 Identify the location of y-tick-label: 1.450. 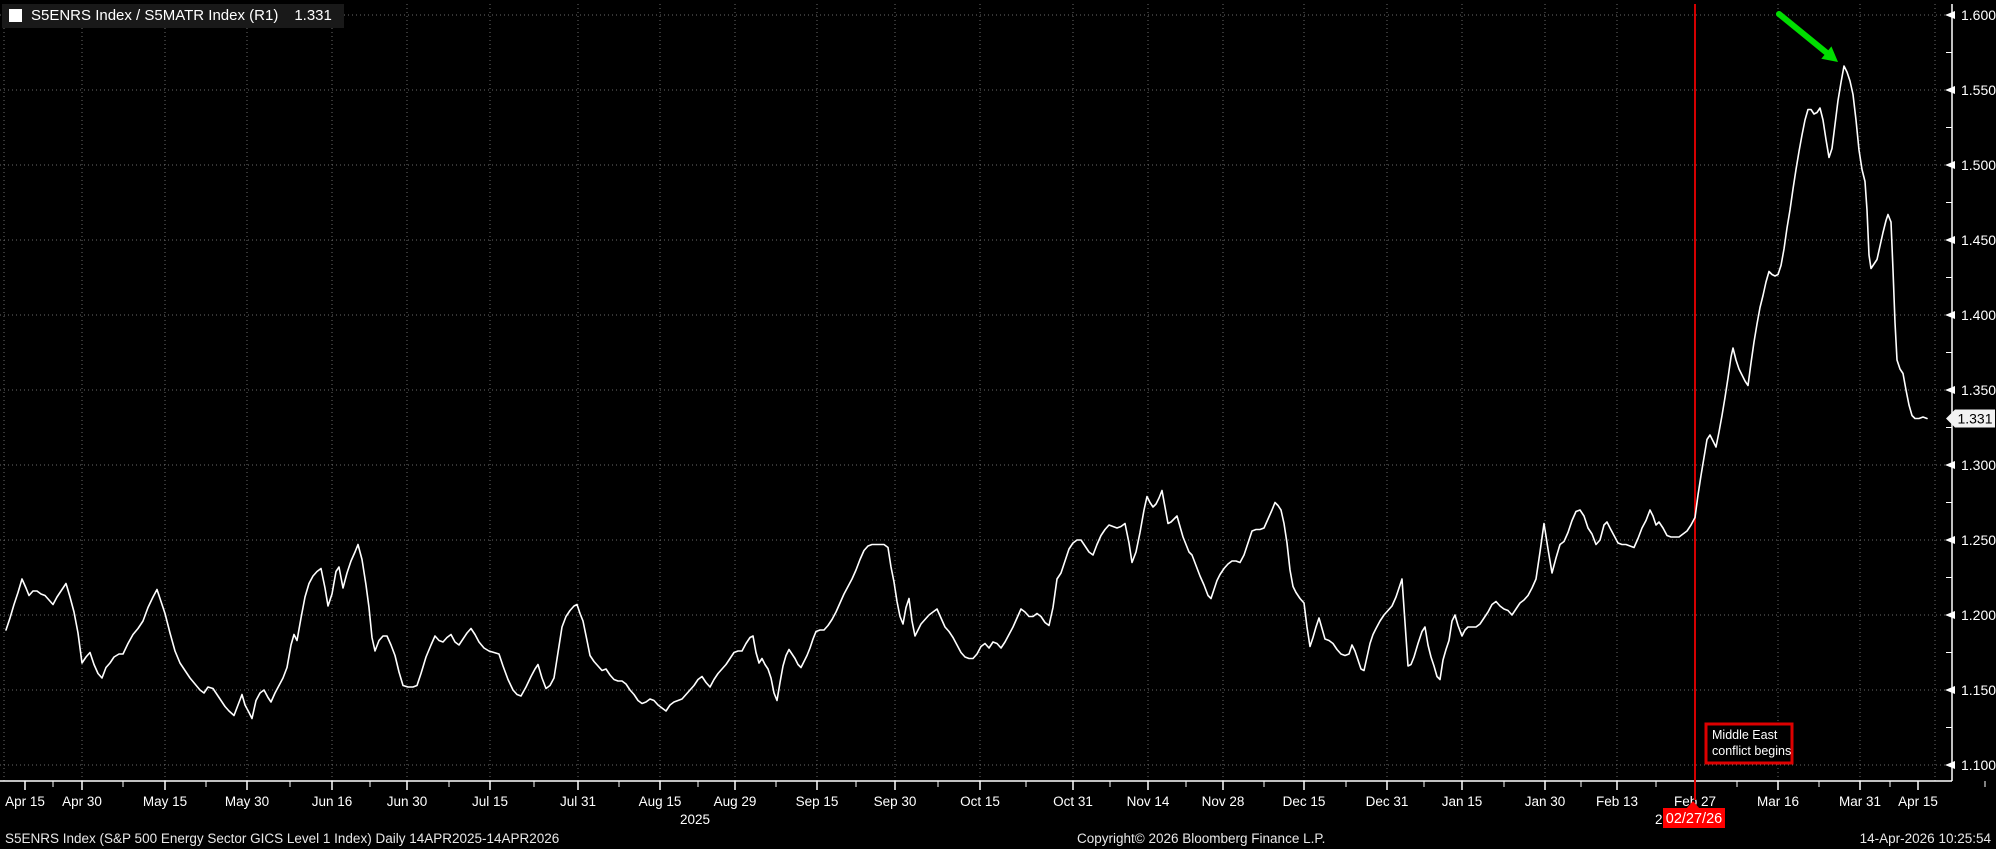
(1978, 240).